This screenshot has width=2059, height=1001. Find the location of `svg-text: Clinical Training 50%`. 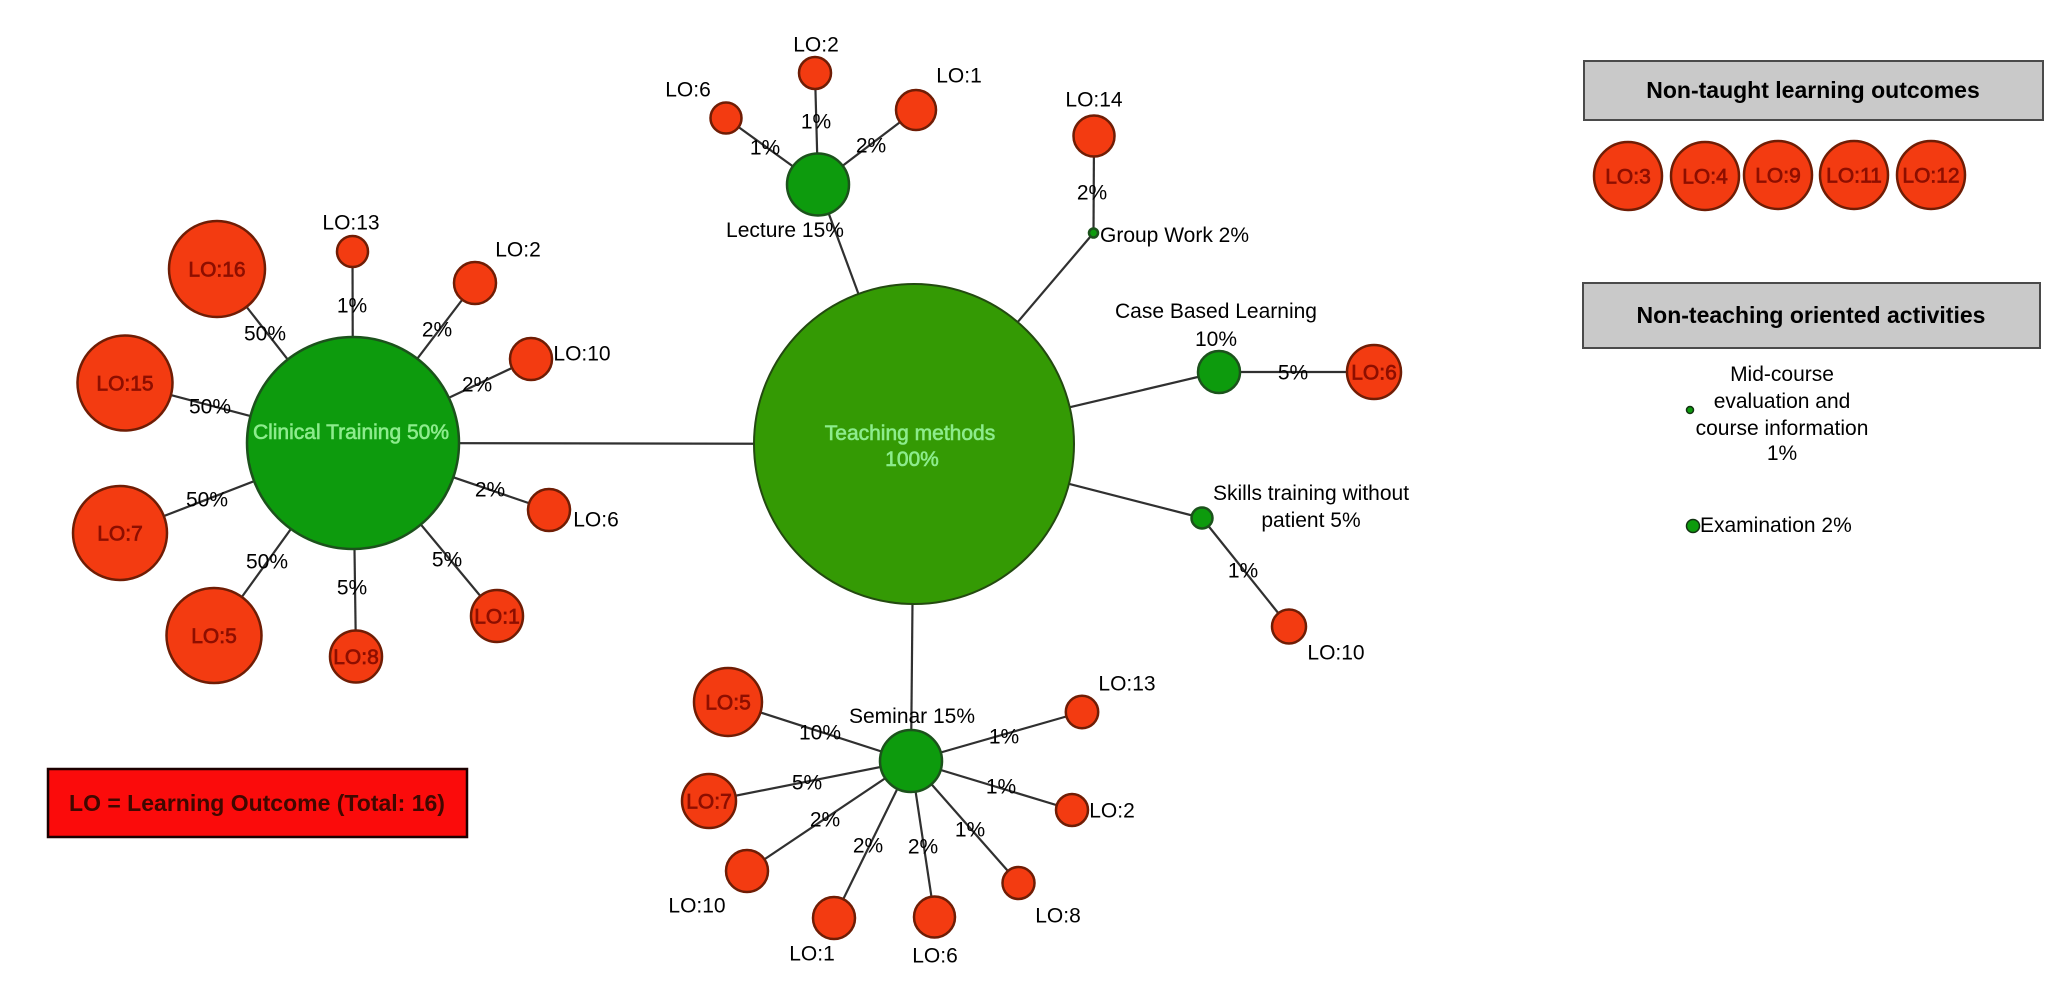

svg-text: Clinical Training 50% is located at coordinates (351, 432).